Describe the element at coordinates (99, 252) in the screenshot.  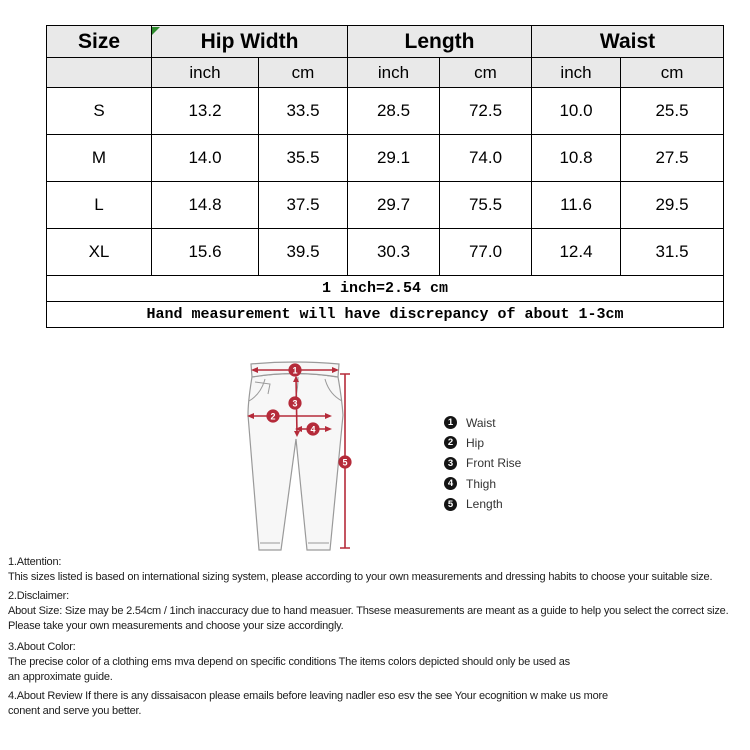
I see `size-cell: XL` at that location.